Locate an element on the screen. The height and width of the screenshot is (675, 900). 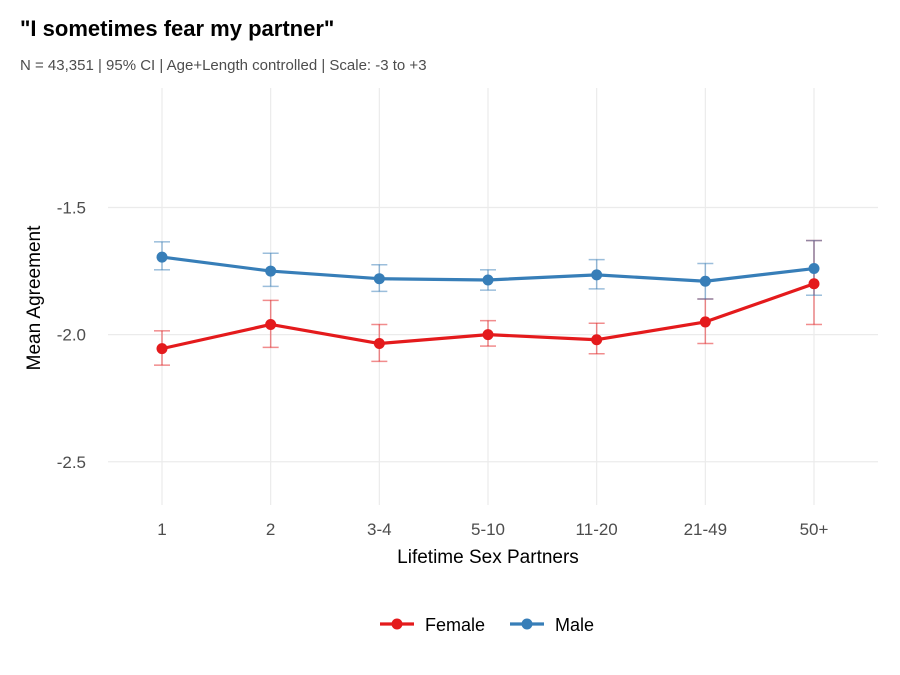
legend-item-female: Female is located at coordinates (432, 625).